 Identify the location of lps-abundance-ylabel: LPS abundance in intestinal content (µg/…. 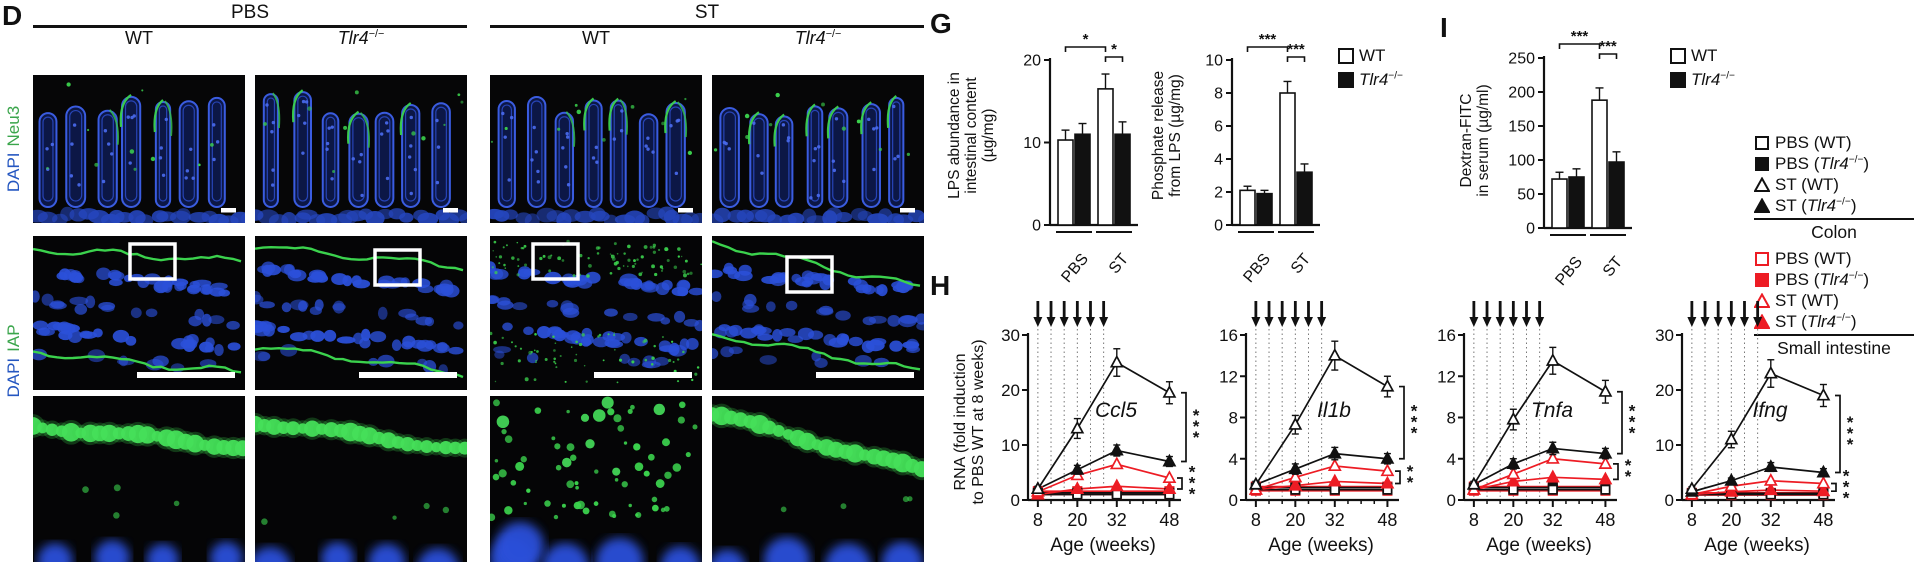
(971, 135).